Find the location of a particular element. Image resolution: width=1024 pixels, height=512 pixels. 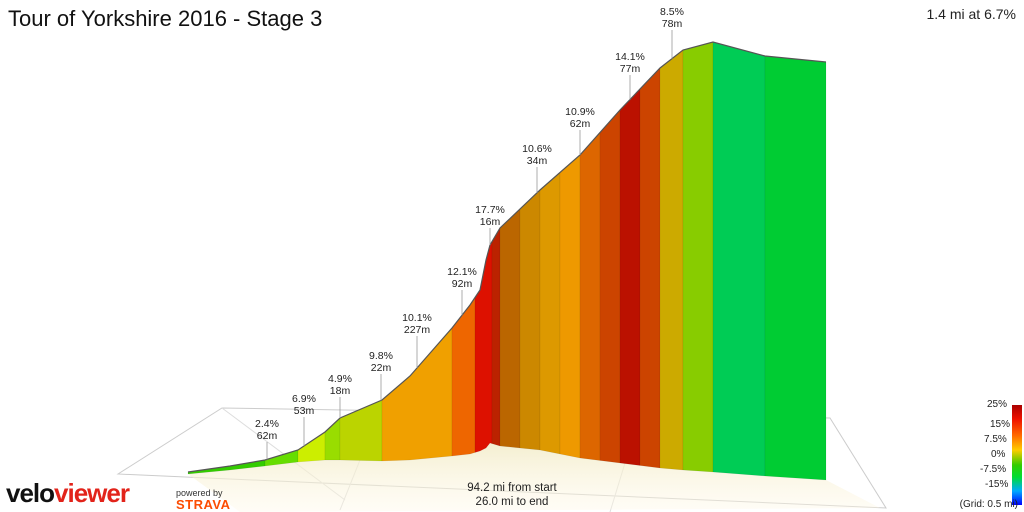

grid-note: (Grid: 0.5 mi) is located at coordinates (988, 504).